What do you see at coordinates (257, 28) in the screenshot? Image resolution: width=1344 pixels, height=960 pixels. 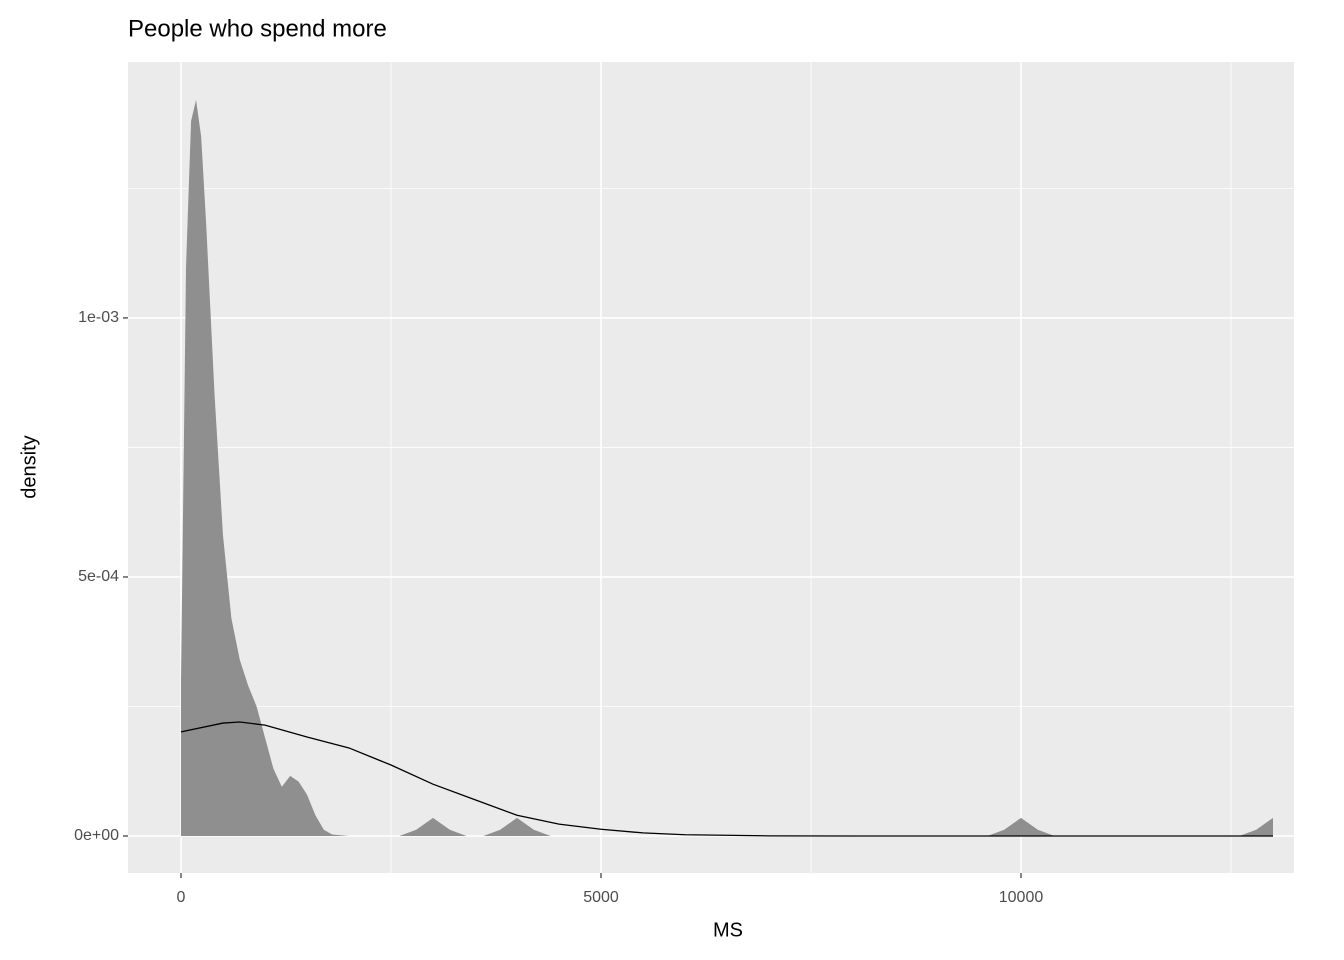 I see `chart-title: People who spend more` at bounding box center [257, 28].